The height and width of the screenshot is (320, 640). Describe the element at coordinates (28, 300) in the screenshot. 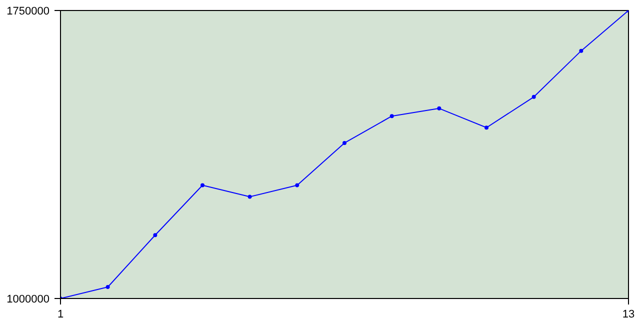

I see `y-tick-label: 1000000` at that location.